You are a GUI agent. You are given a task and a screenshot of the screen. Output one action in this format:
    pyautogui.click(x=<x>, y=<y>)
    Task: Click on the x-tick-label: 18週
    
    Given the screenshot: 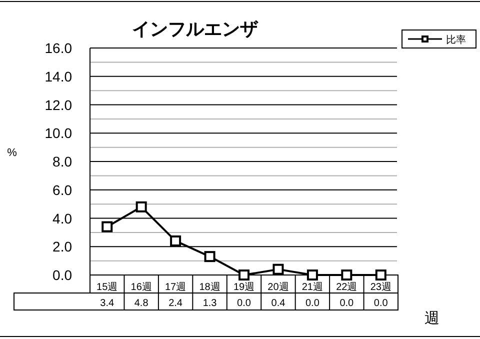 What is the action you would take?
    pyautogui.click(x=209, y=287)
    